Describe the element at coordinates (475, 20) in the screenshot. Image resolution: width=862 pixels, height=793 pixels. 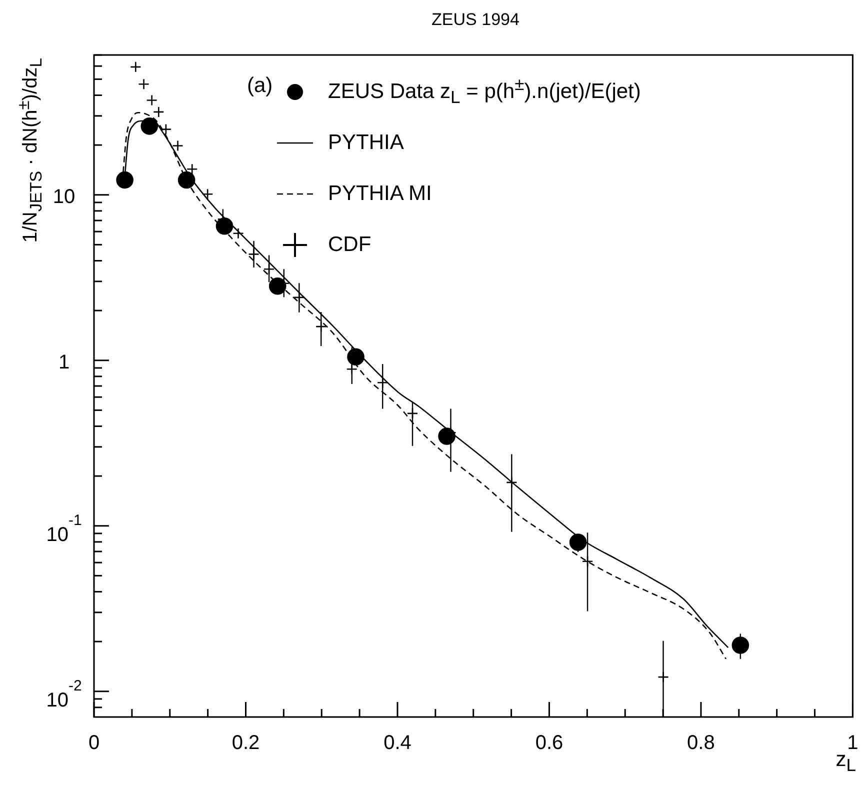
I see `chart-title: ZEUS 1994` at that location.